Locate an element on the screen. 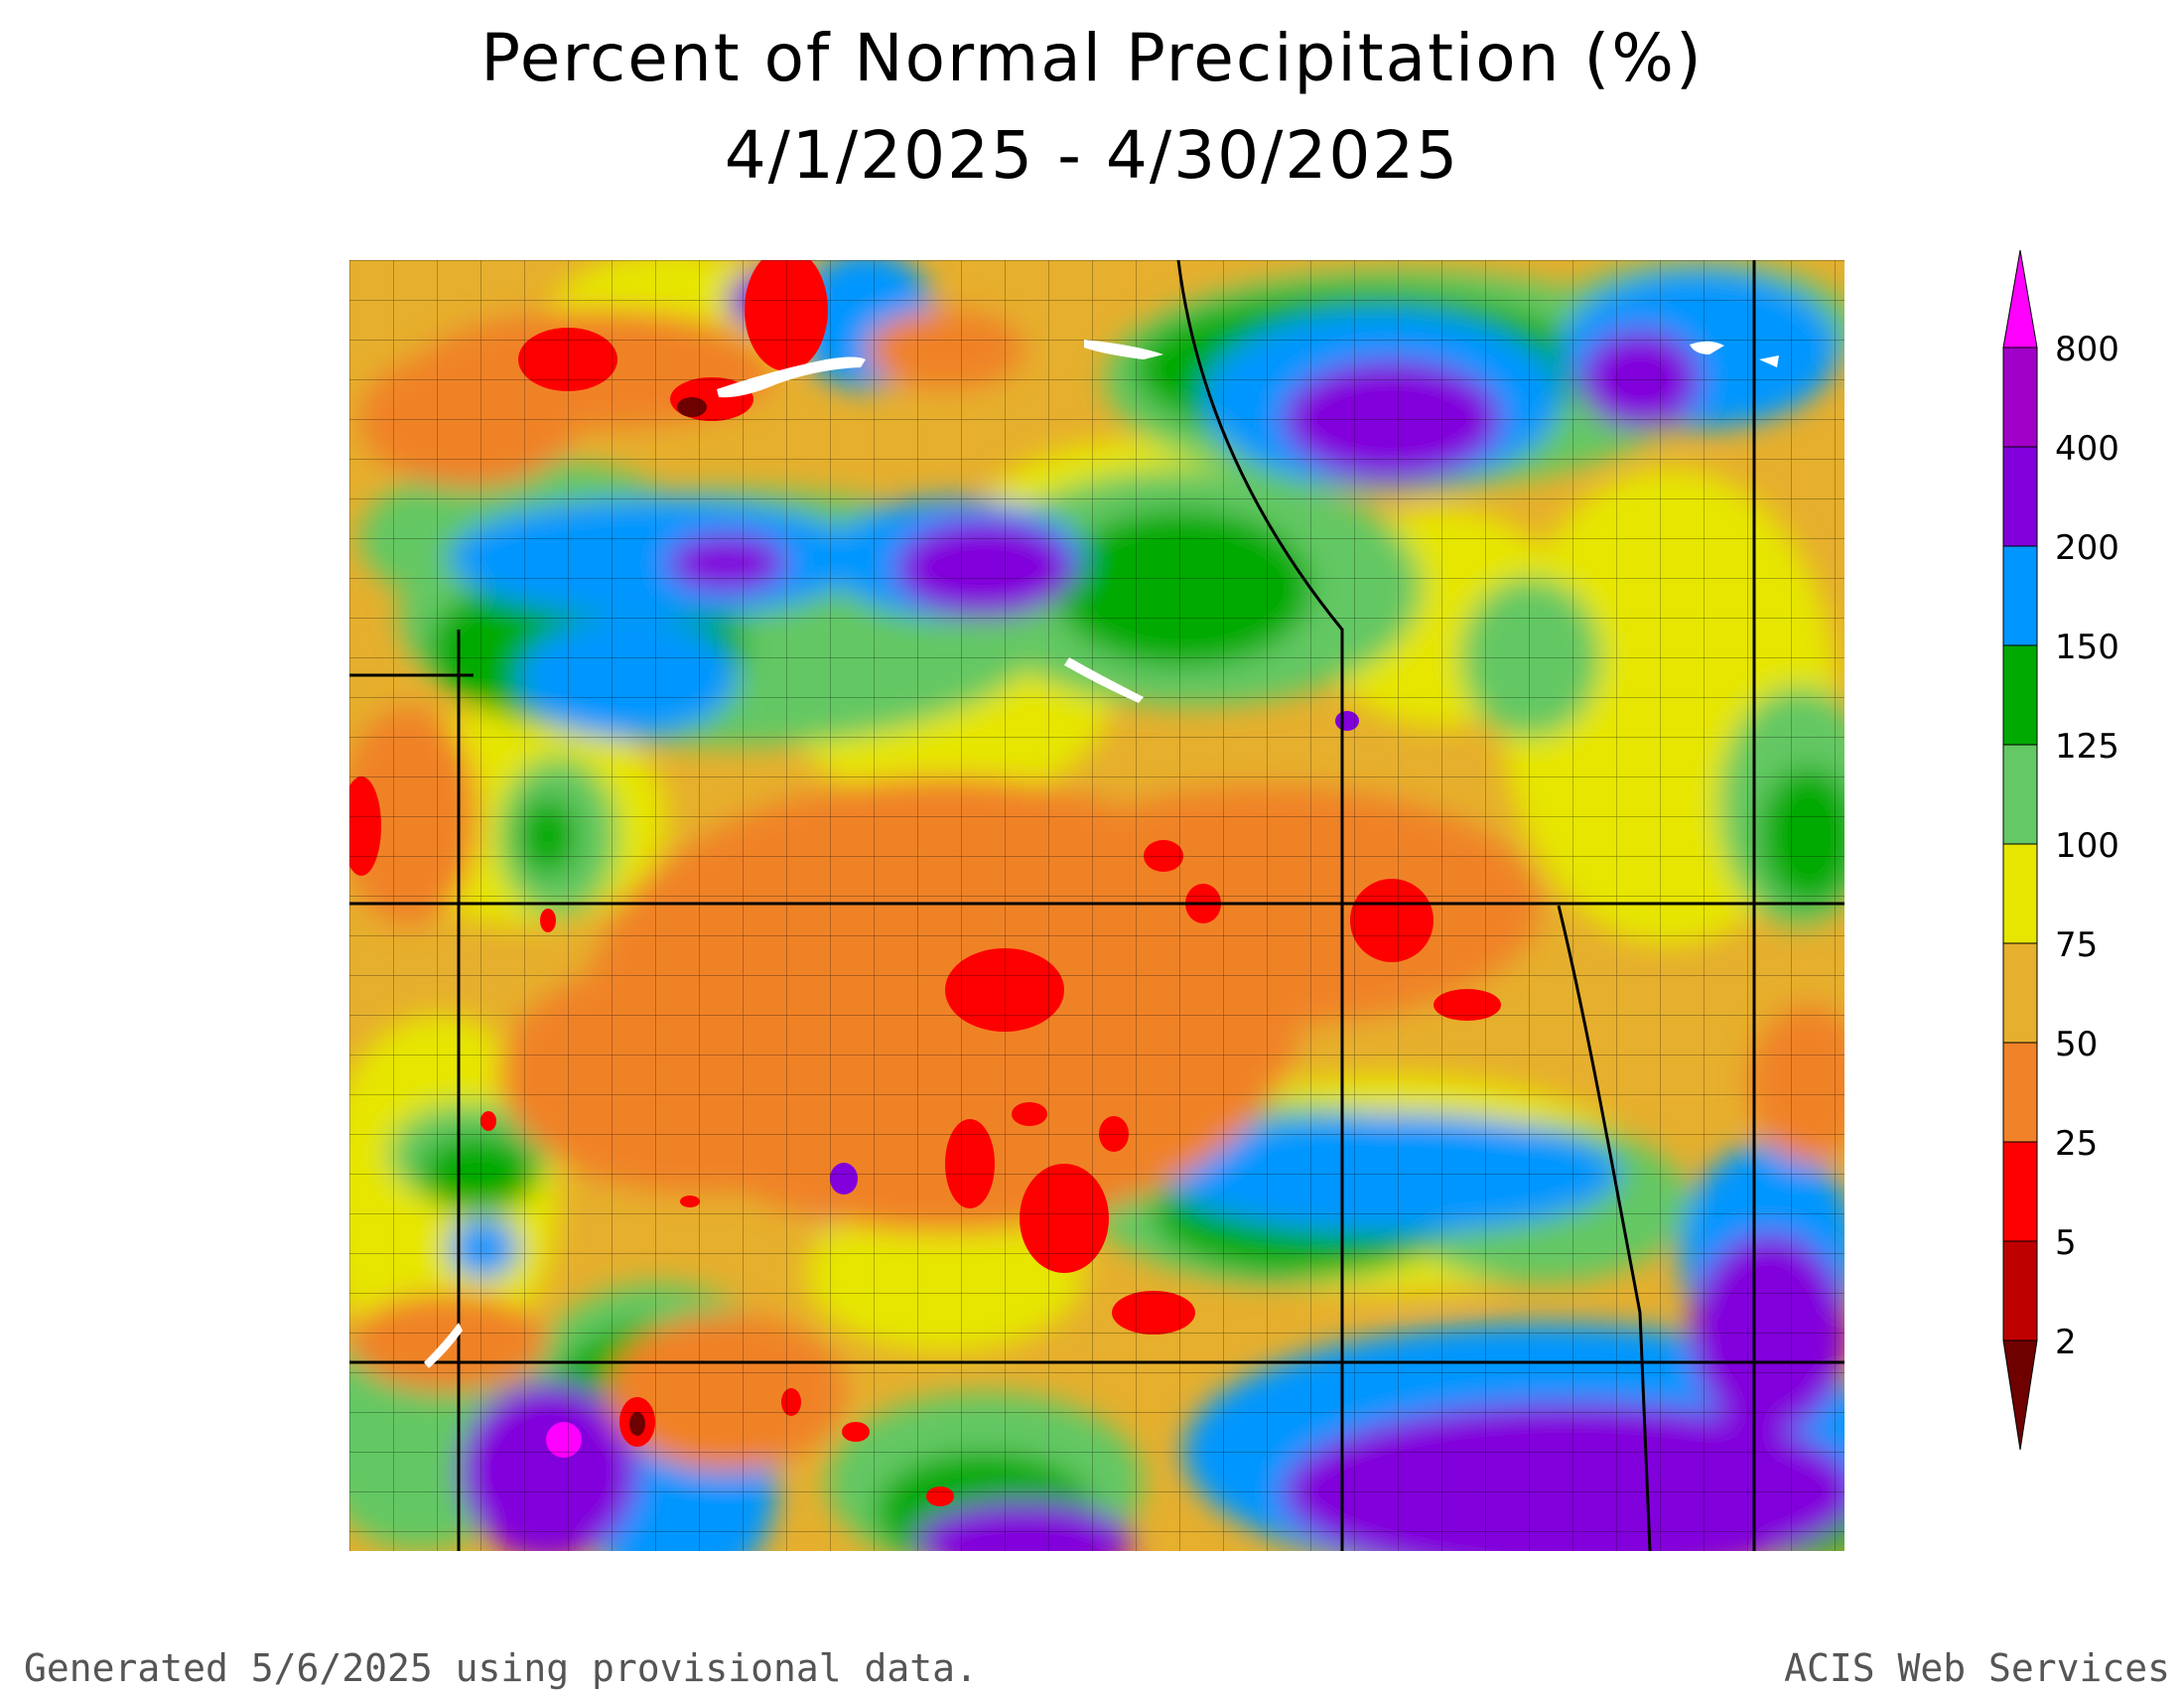  legend-label-5: 5 is located at coordinates (2066, 1243).